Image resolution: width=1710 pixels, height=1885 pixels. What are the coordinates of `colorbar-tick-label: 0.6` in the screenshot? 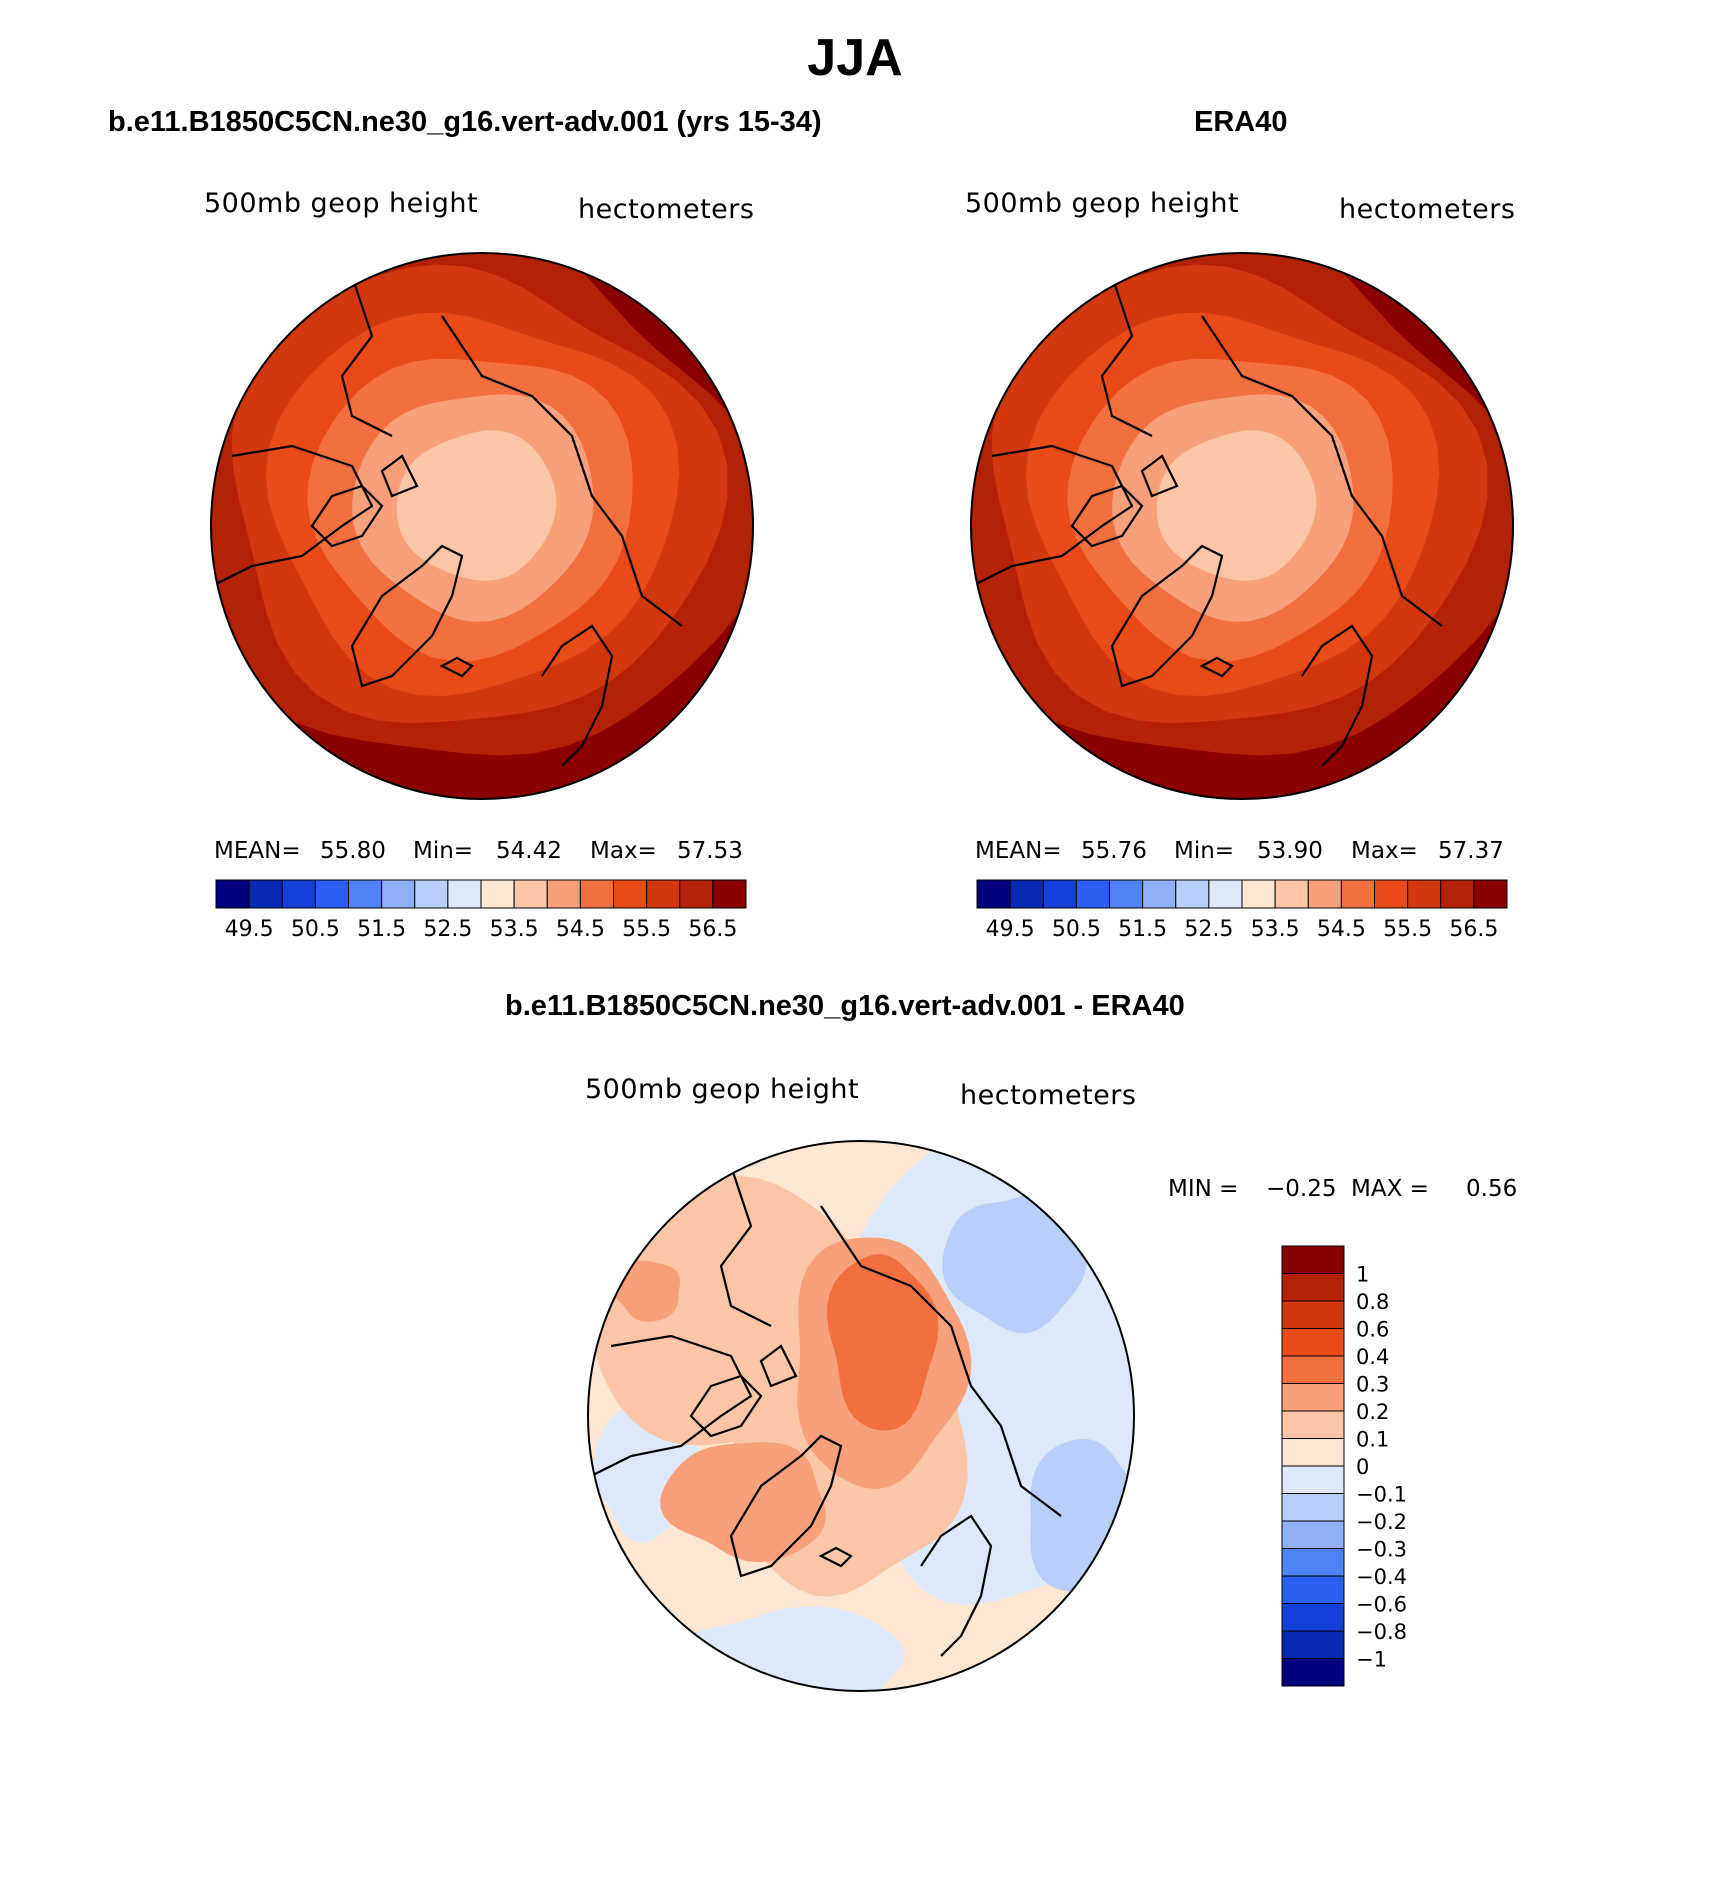 It's located at (1372, 1330).